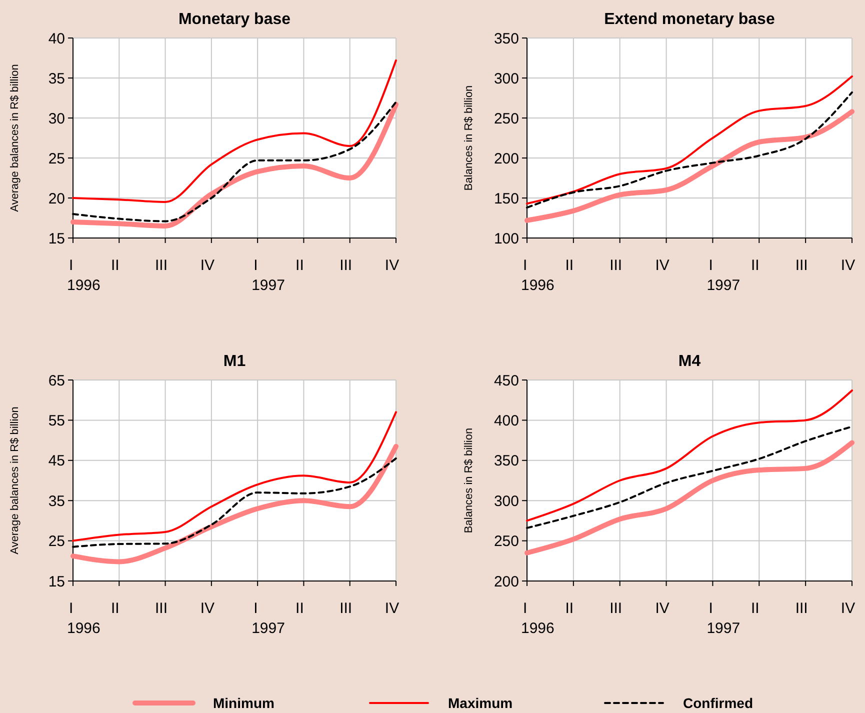 This screenshot has width=865, height=713. What do you see at coordinates (506, 199) in the screenshot?
I see `y-tick-label: 150` at bounding box center [506, 199].